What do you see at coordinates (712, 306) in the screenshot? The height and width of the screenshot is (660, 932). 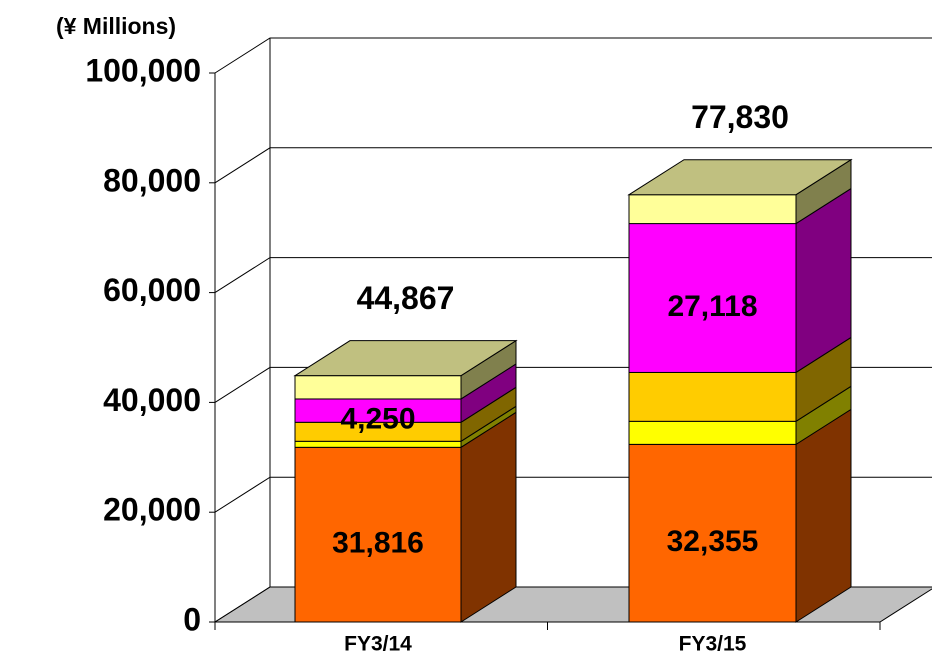 I see `value-label: 27,118` at bounding box center [712, 306].